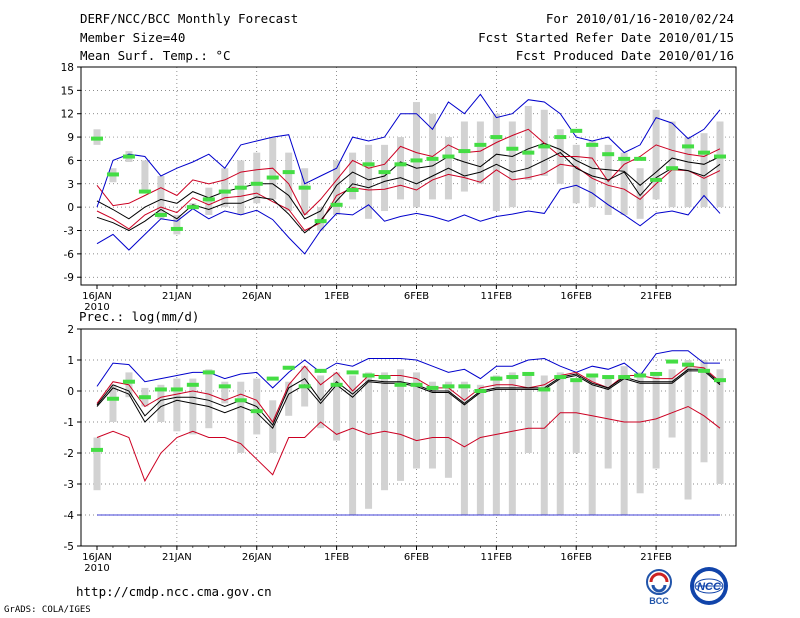 This screenshot has width=800, height=618. What do you see at coordinates (659, 587) in the screenshot?
I see `bcc-logo: BCC` at bounding box center [659, 587].